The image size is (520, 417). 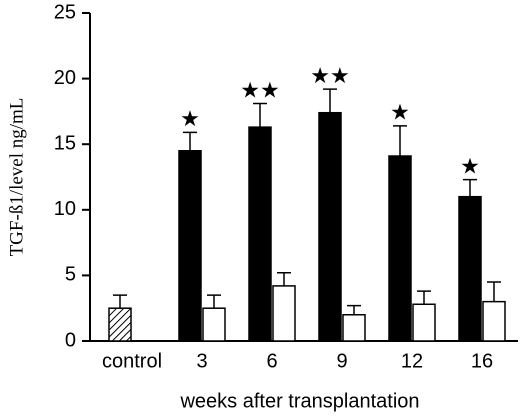 What do you see at coordinates (70, 340) in the screenshot?
I see `y-tick-label: 0` at bounding box center [70, 340].